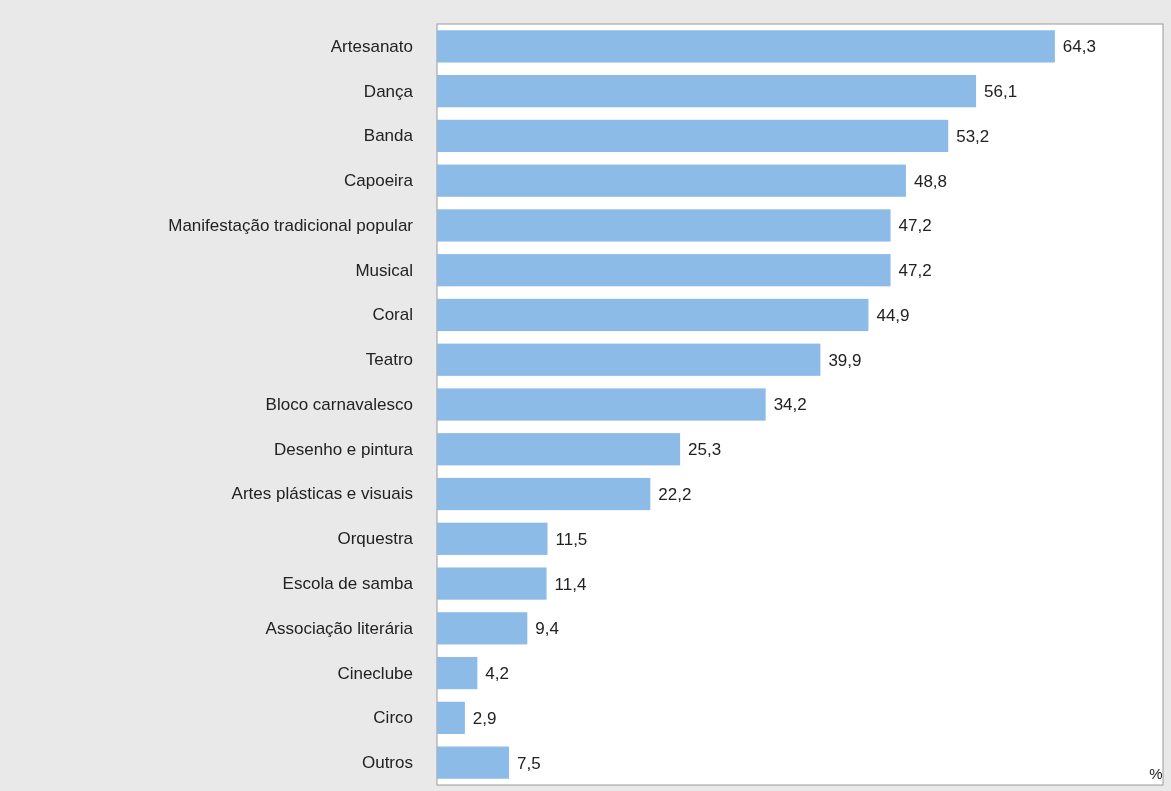 The image size is (1171, 791). Describe the element at coordinates (339, 628) in the screenshot. I see `y-tick-label: Associação literária` at that location.